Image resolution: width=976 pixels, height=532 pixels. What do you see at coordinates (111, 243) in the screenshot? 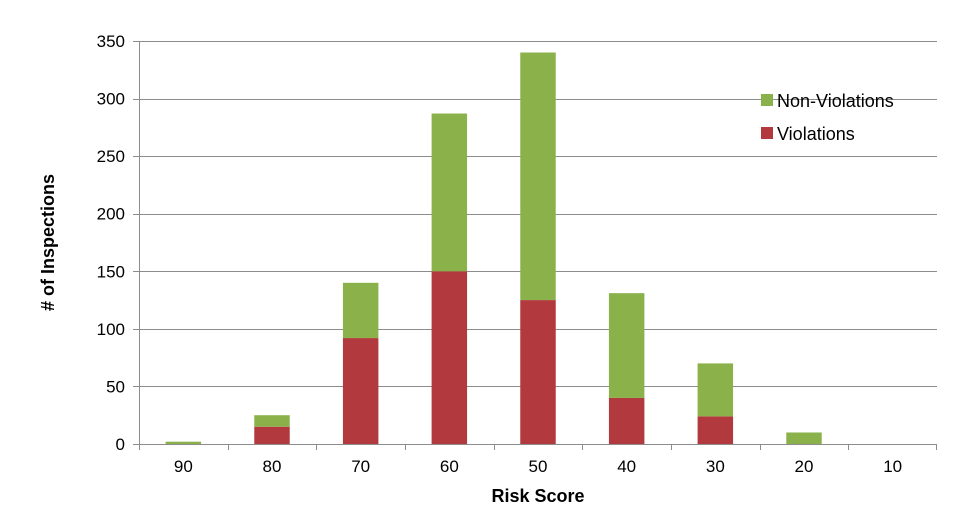
I see `y-tick-labels: 0 50 100 150 200 250 300 350` at bounding box center [111, 243].